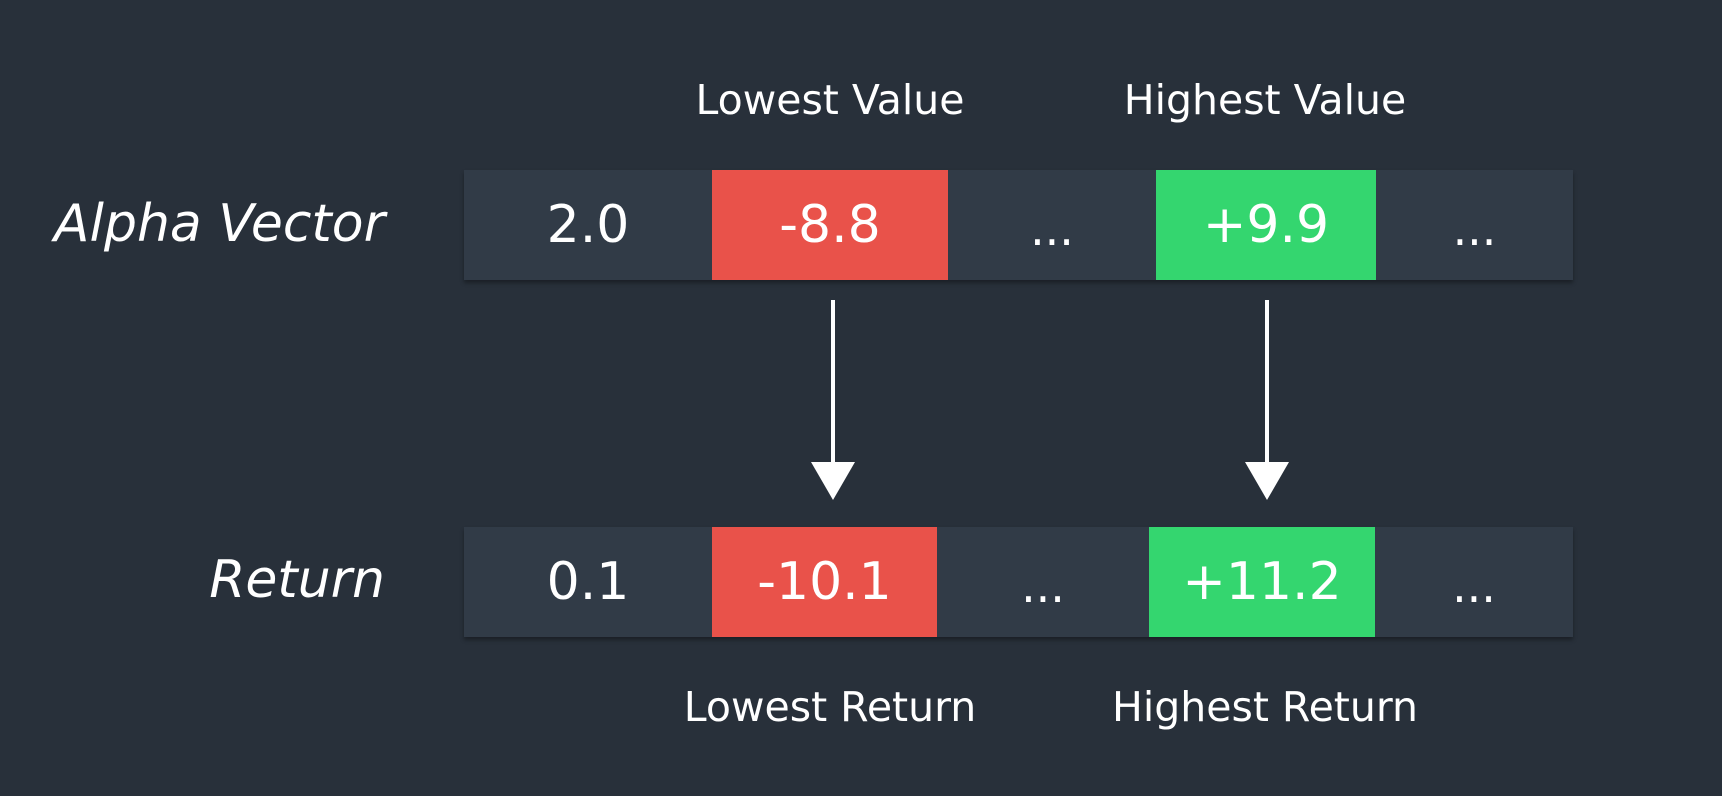 The height and width of the screenshot is (796, 1722). Describe the element at coordinates (588, 225) in the screenshot. I see `alpha-cell: 2.0` at that location.